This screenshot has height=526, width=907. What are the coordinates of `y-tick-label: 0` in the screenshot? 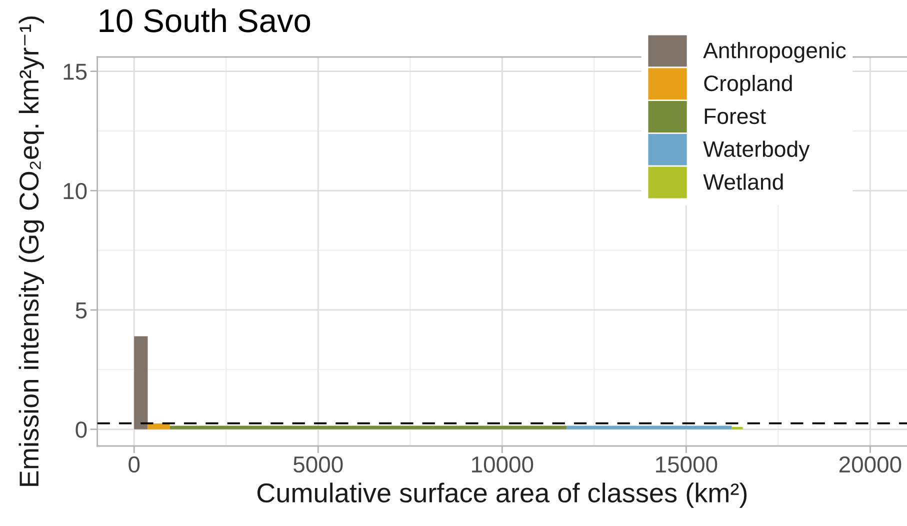 It's located at (81, 430).